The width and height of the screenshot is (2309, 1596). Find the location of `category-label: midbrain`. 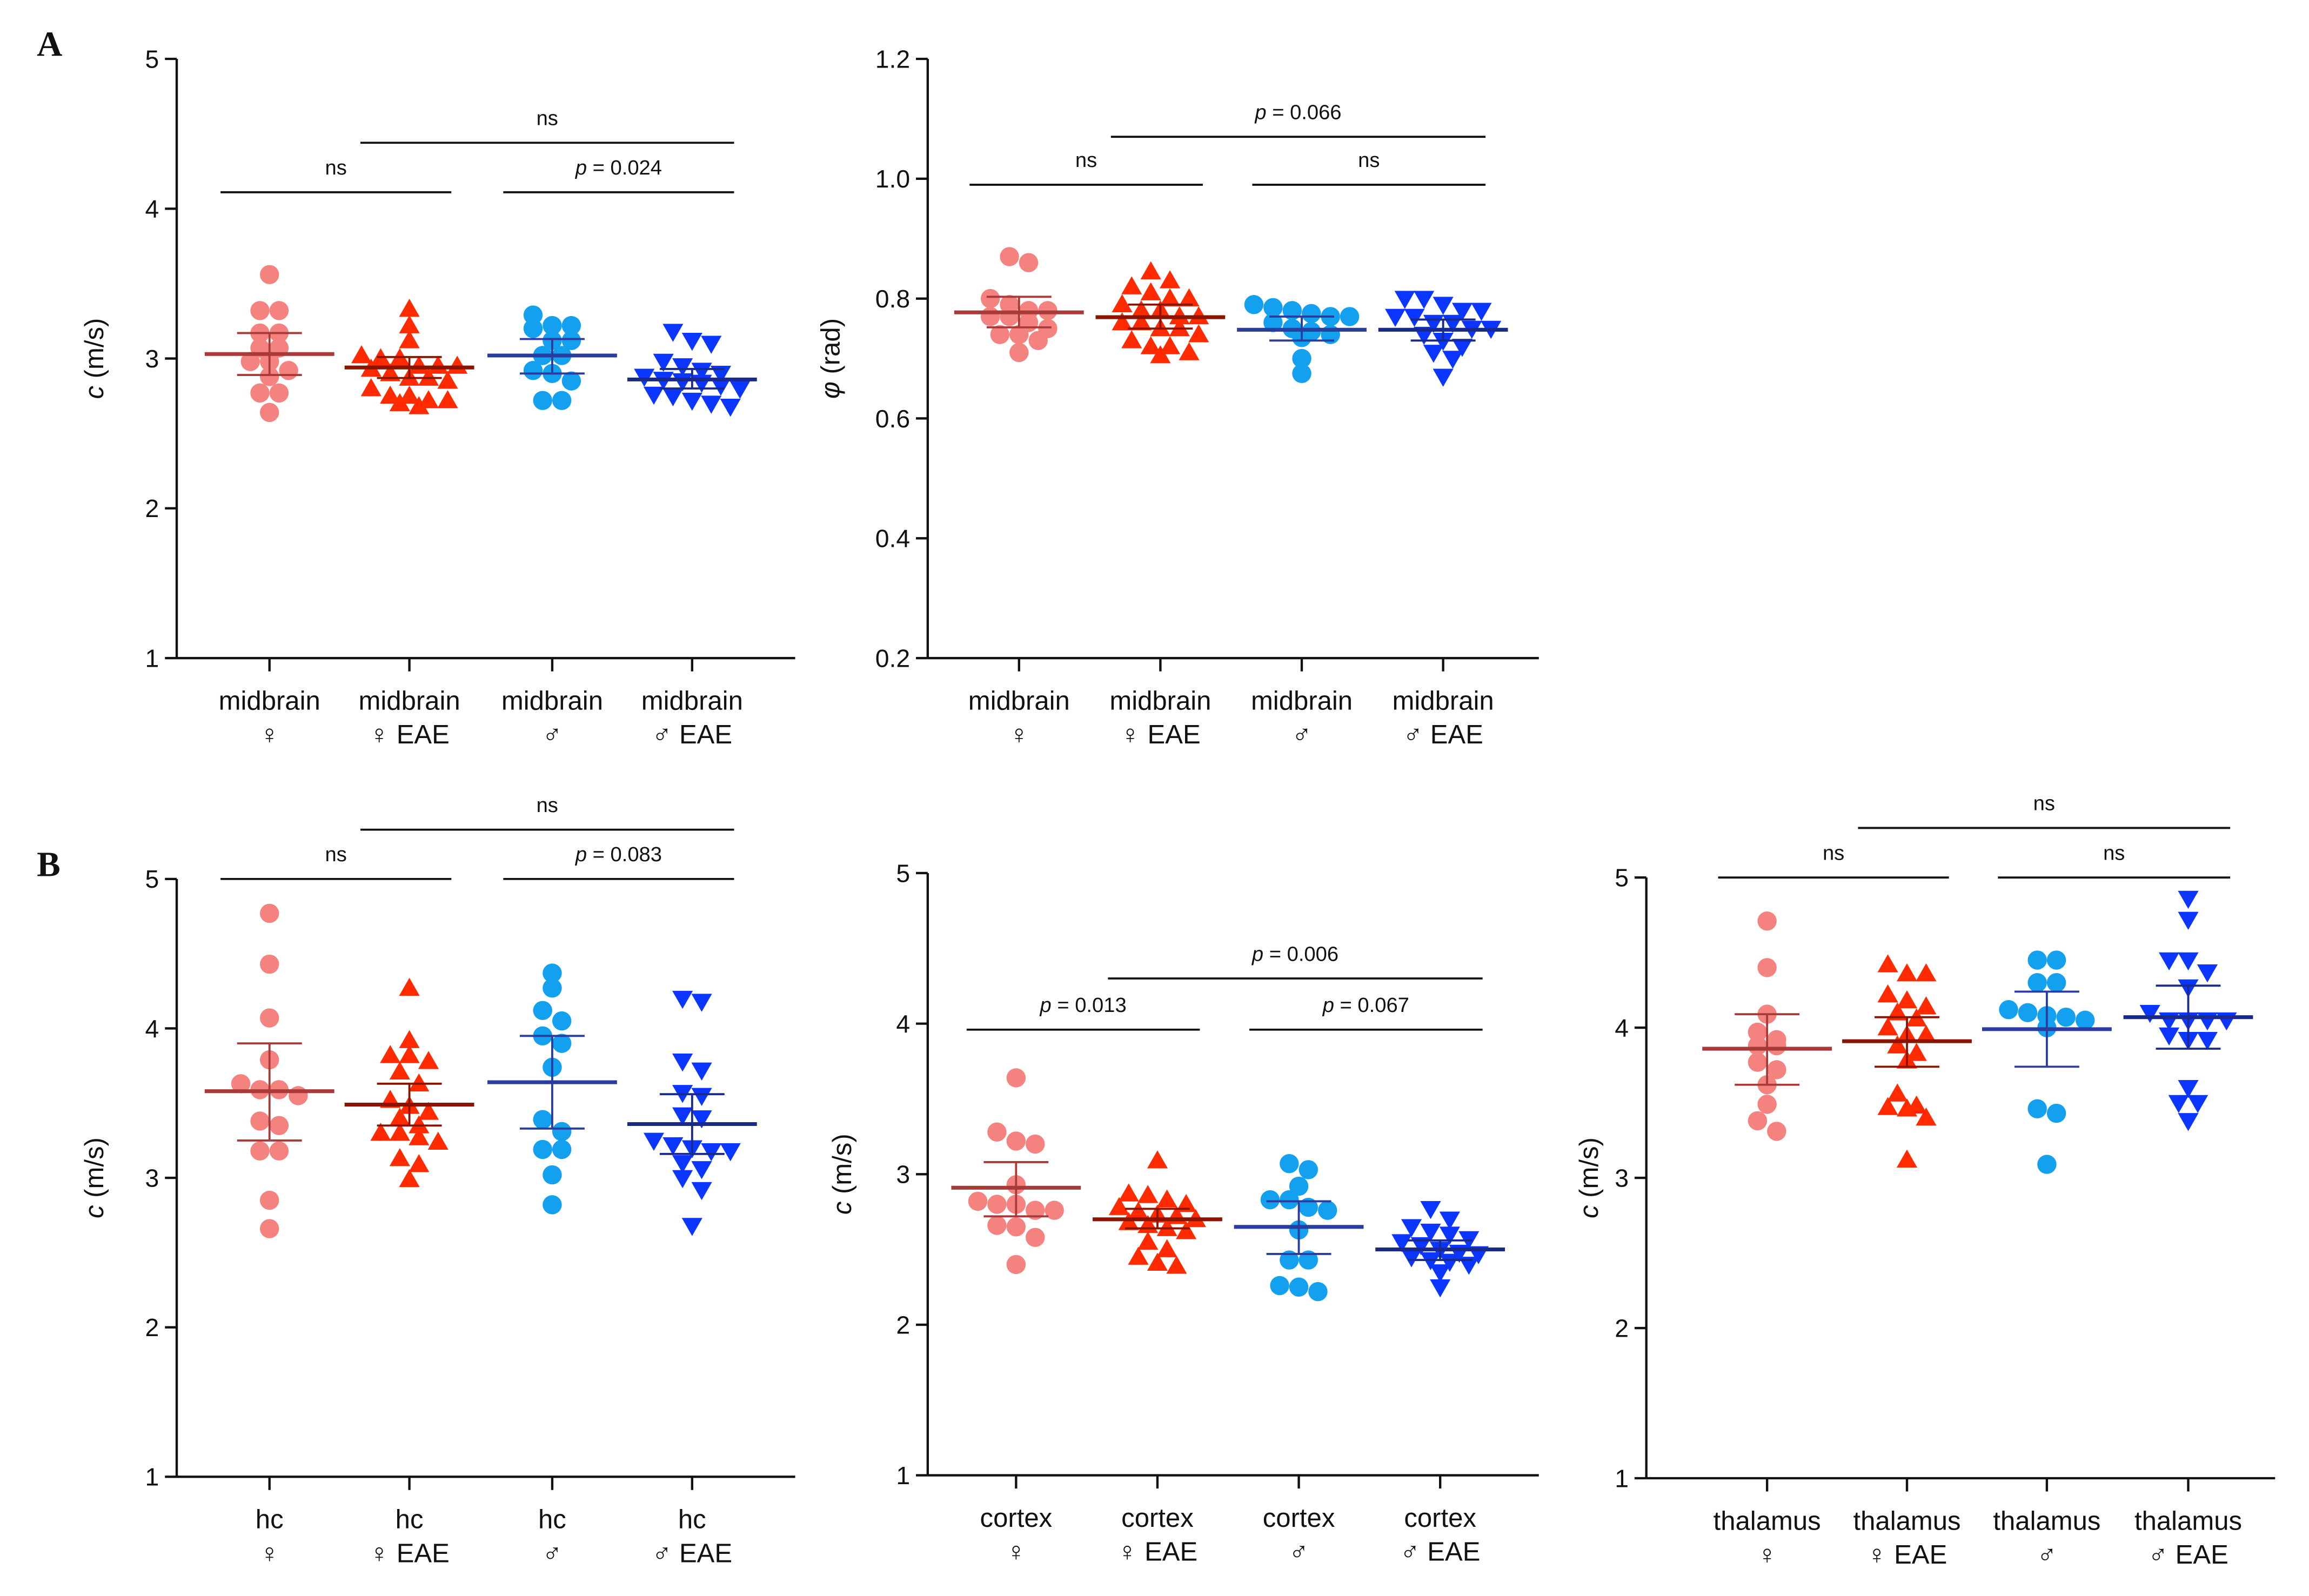

category-label: midbrain is located at coordinates (692, 700).